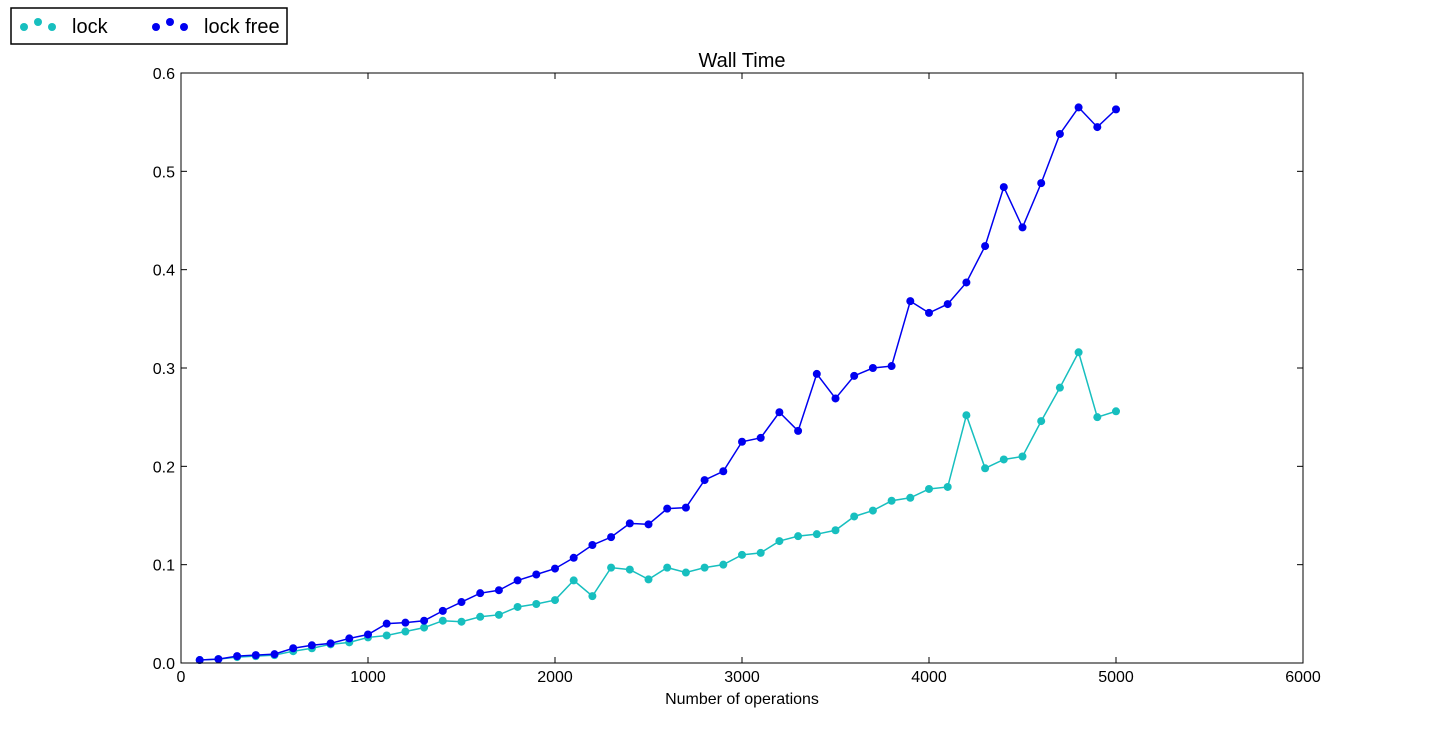 This screenshot has height=738, width=1447. Describe the element at coordinates (164, 271) in the screenshot. I see `y-tick-label: 0.4` at that location.